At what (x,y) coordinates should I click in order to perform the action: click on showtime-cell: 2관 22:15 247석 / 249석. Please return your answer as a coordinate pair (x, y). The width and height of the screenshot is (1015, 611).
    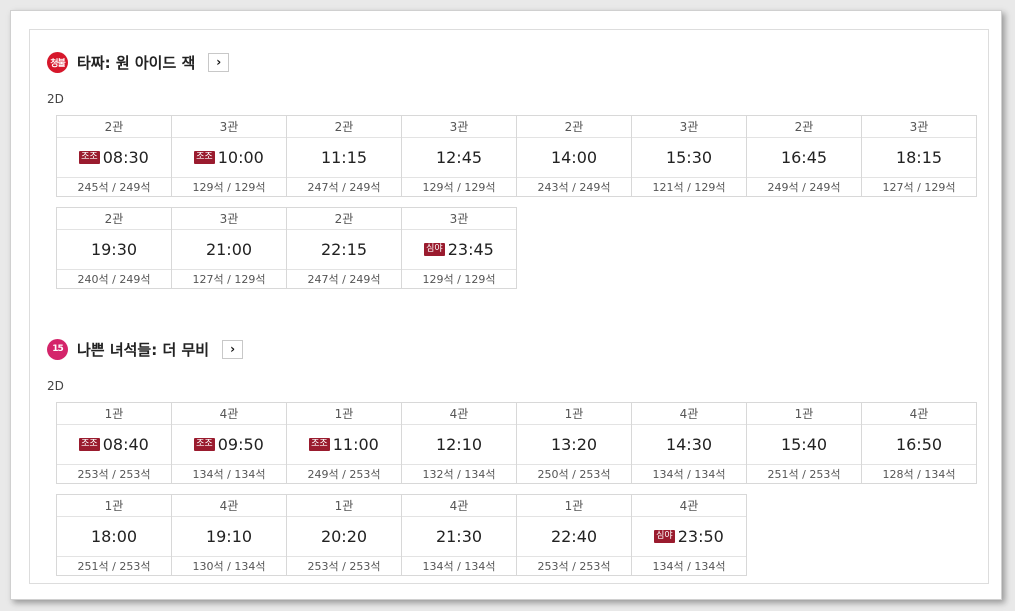
    Looking at the image, I should click on (344, 248).